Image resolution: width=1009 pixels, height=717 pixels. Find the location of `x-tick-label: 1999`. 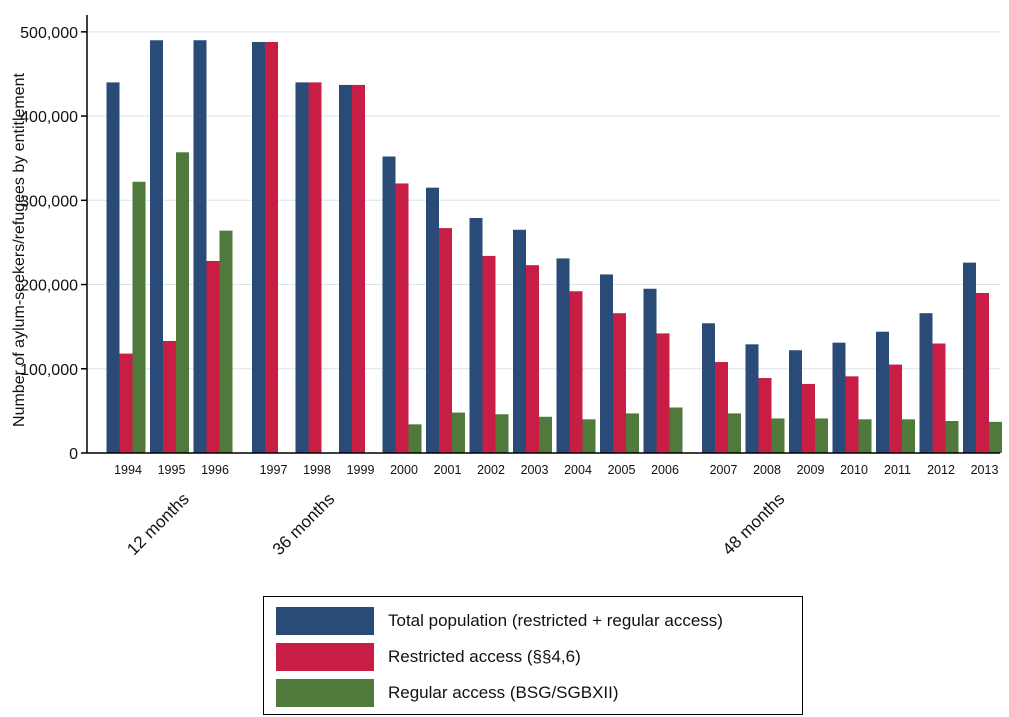

x-tick-label: 1999 is located at coordinates (361, 470).